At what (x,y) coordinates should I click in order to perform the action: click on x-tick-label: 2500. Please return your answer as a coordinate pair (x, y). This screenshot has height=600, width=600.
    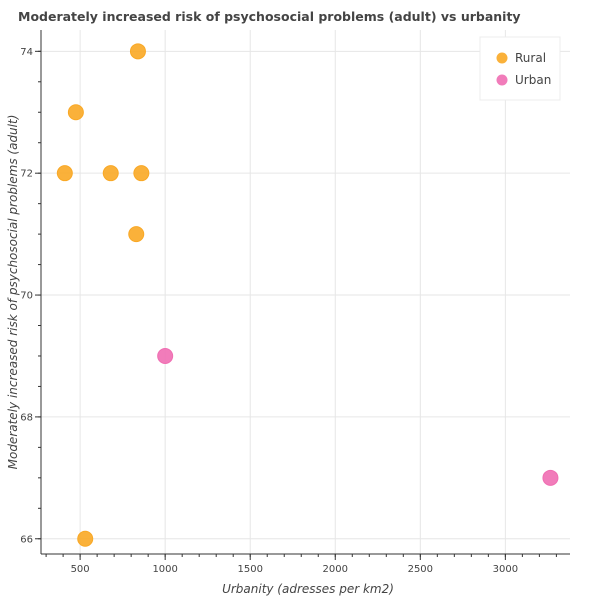
    Looking at the image, I should click on (420, 569).